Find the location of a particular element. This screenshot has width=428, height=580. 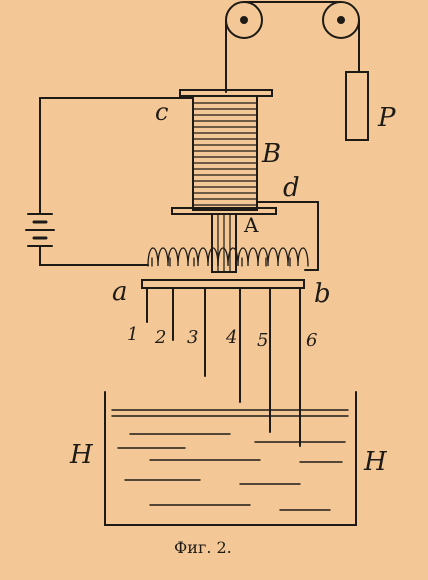

rod-number-4: 4 is located at coordinates (231, 337).